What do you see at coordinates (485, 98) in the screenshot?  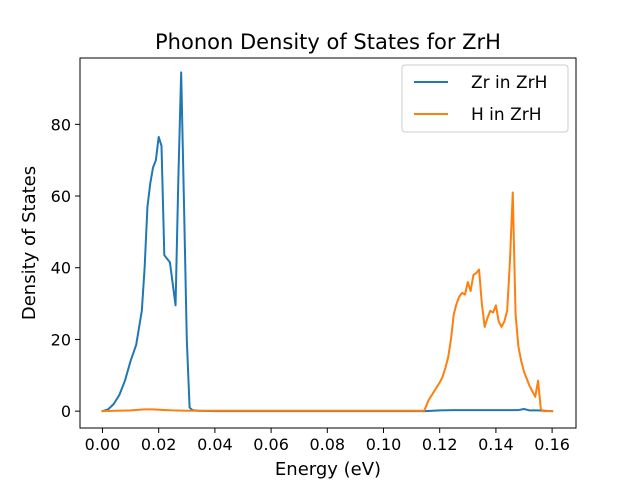 I see `legend: Zr in ZrH H in ZrH` at bounding box center [485, 98].